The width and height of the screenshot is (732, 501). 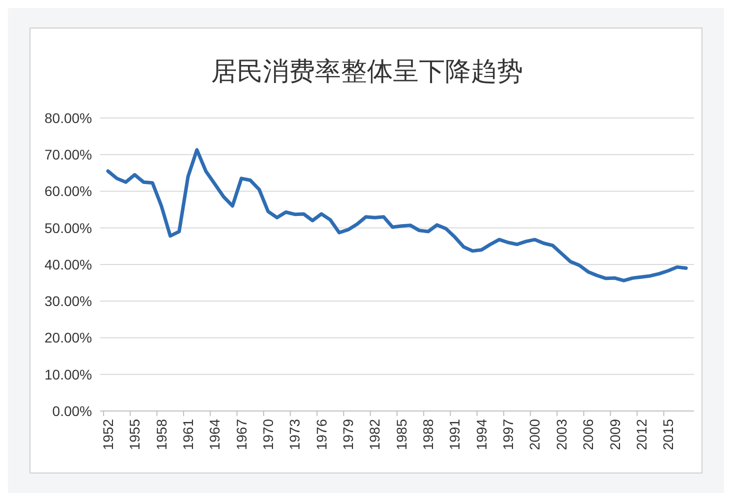 What do you see at coordinates (534, 434) in the screenshot?
I see `x-tick-label: 2000` at bounding box center [534, 434].